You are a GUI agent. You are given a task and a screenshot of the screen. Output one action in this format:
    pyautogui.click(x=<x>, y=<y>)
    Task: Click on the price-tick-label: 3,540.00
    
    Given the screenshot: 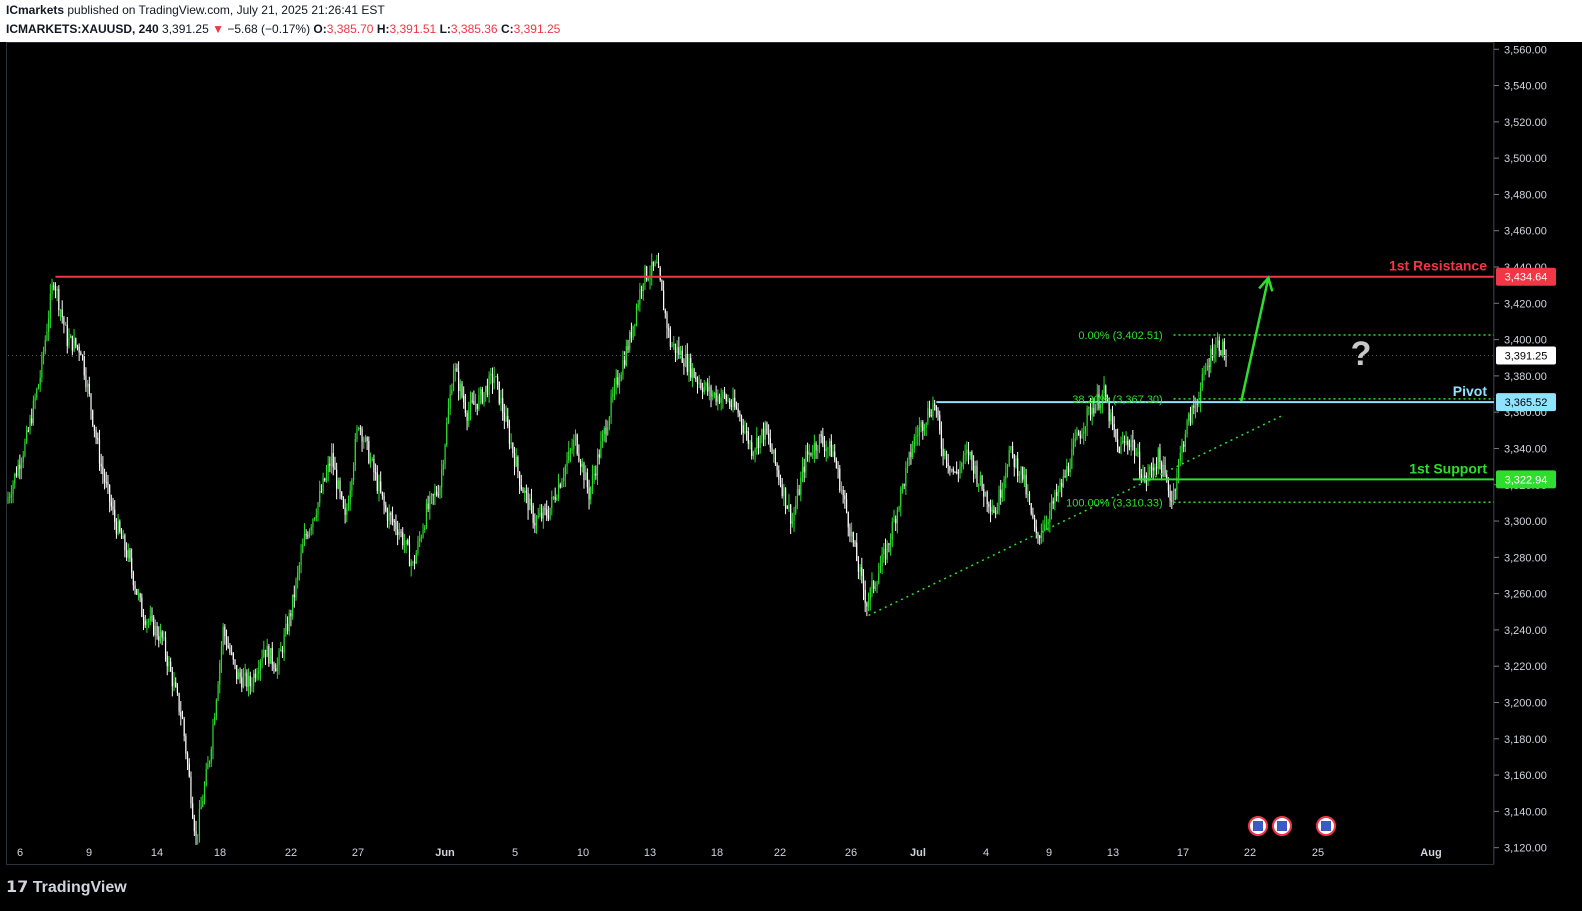 What is the action you would take?
    pyautogui.click(x=1525, y=87)
    